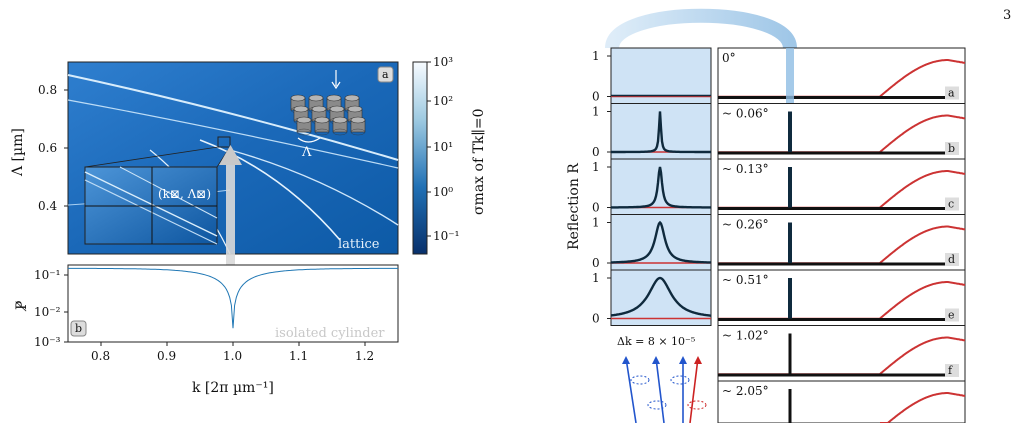 This screenshot has height=423, width=1024. Describe the element at coordinates (18, 152) in the screenshot. I see `panel-a-y-label: Λ [µm]` at that location.